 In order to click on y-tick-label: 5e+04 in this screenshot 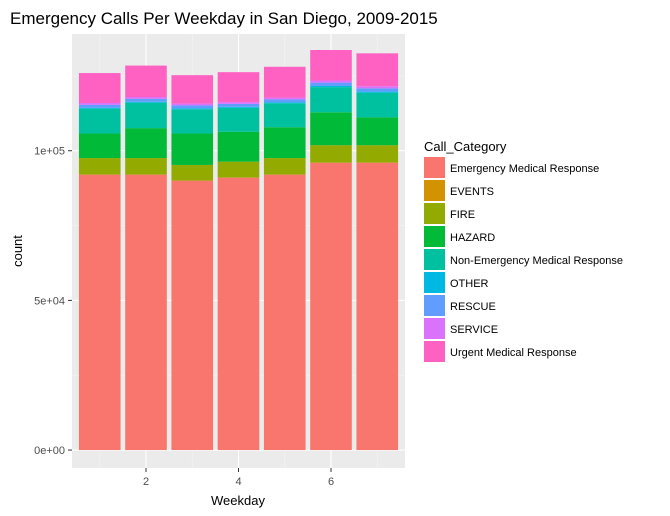, I will do `click(49, 301)`.